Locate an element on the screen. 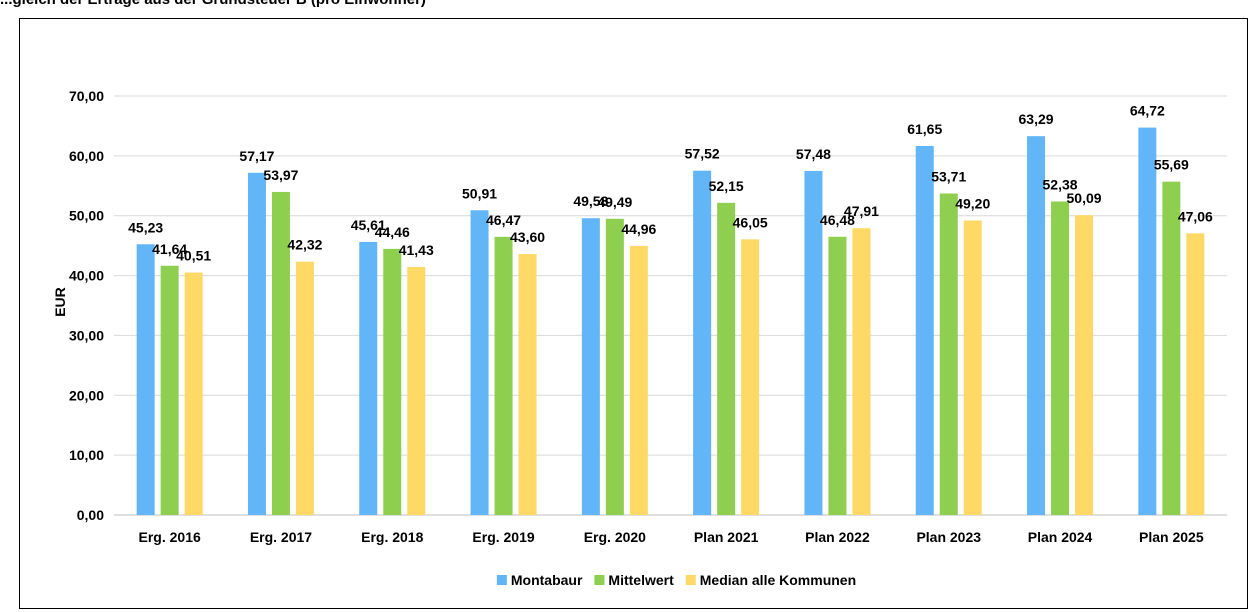  legend: Montabaur Mittelwert Median alle Kommunen is located at coordinates (676, 580).